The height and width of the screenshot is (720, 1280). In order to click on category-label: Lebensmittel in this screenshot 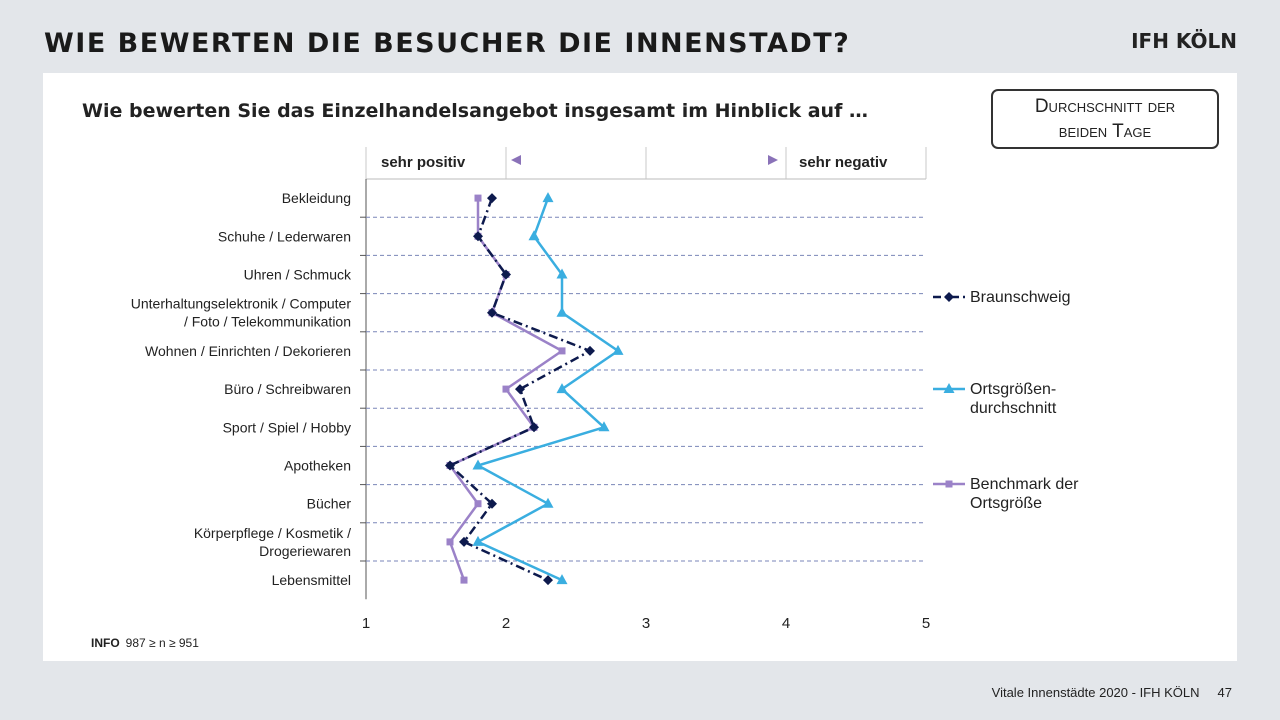, I will do `click(311, 580)`.